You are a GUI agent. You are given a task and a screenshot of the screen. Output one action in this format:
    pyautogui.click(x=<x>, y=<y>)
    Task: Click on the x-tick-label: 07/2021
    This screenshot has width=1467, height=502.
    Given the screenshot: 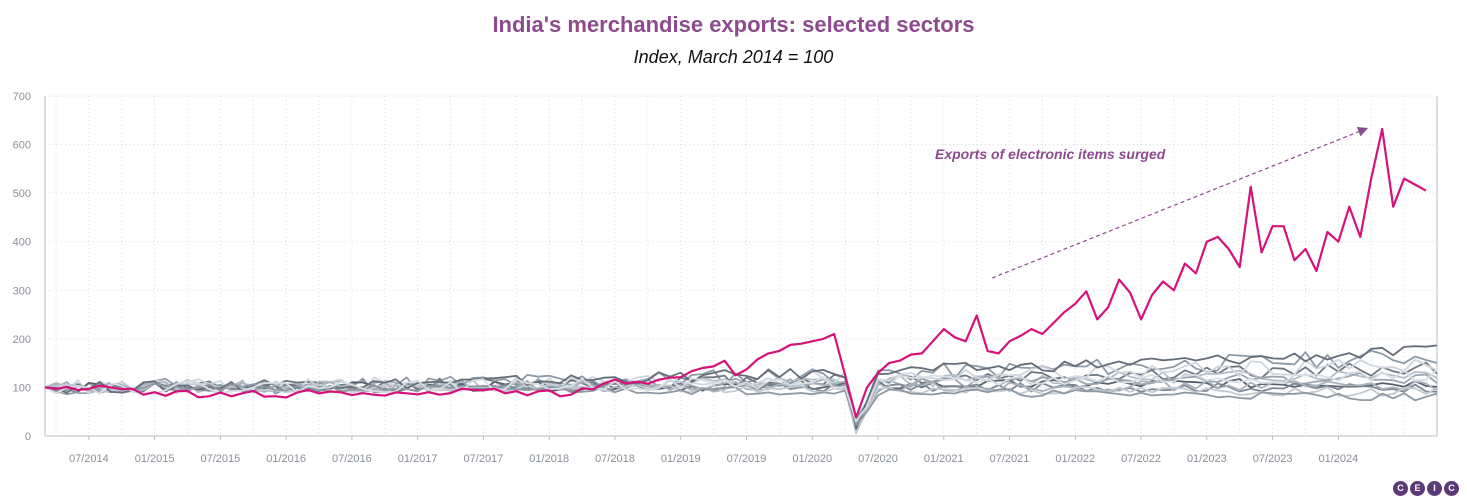 What is the action you would take?
    pyautogui.click(x=1010, y=459)
    